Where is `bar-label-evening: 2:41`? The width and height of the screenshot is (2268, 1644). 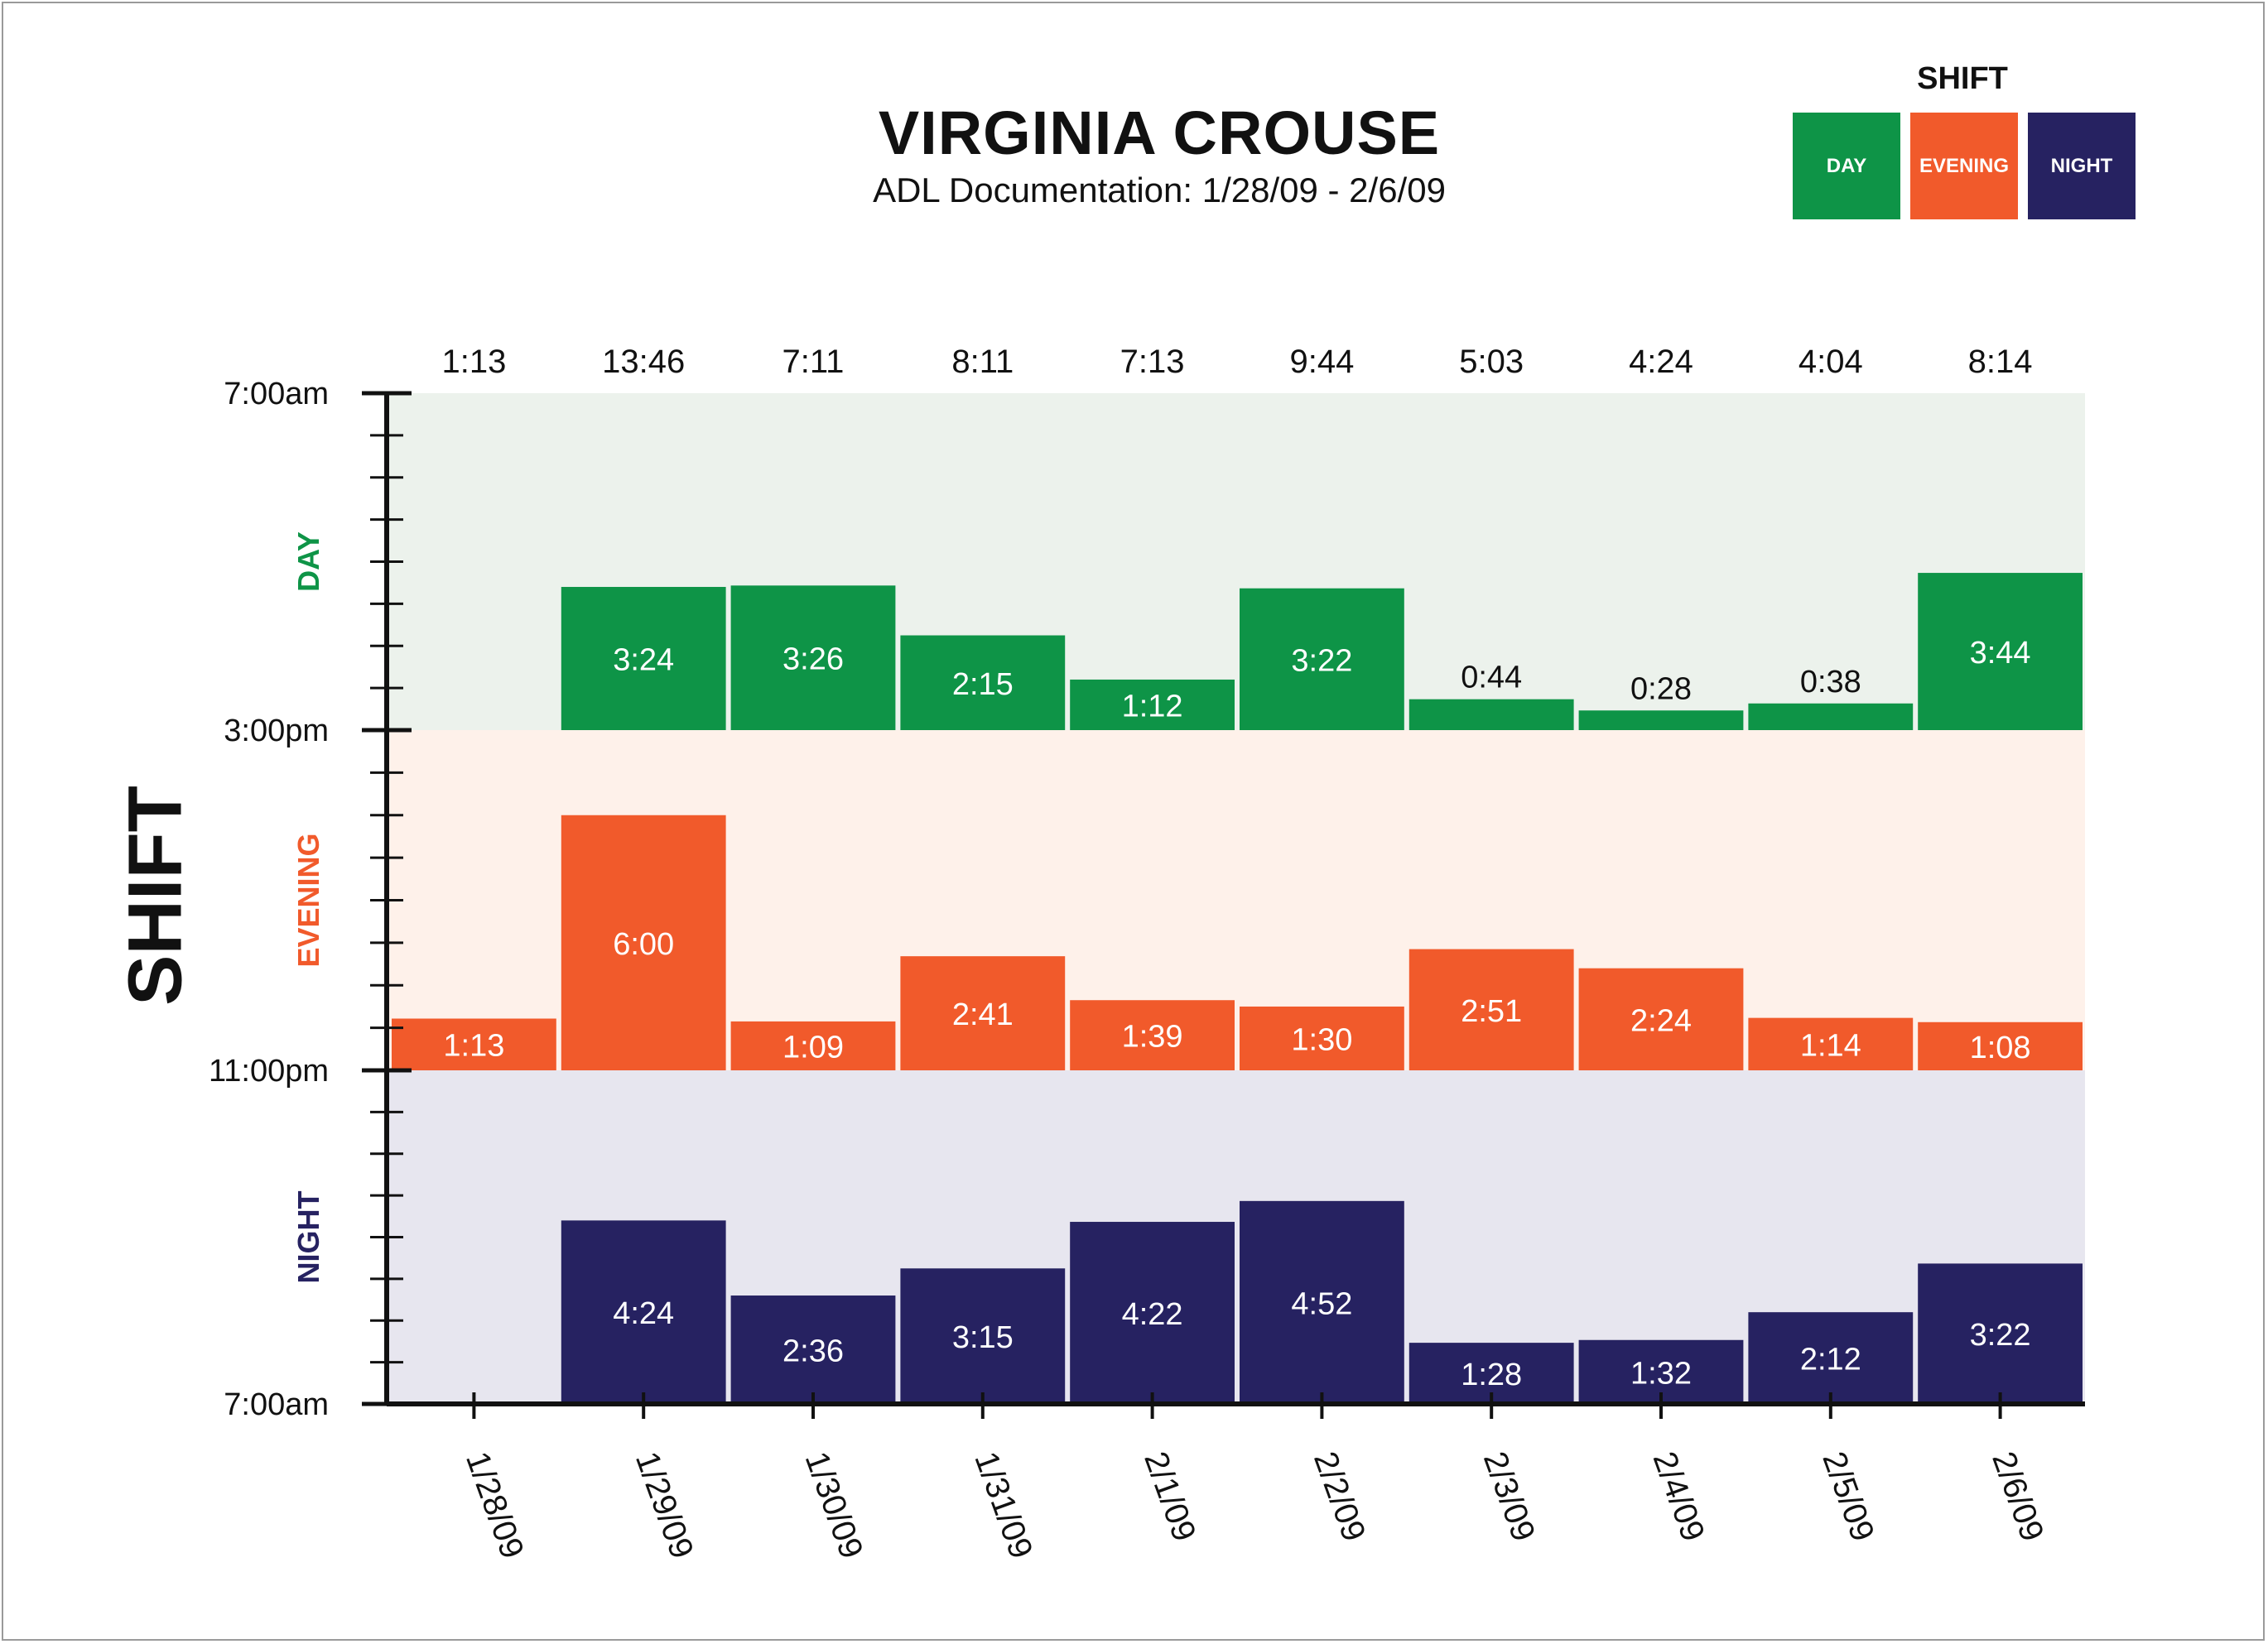
bar-label-evening: 2:41 is located at coordinates (983, 1014).